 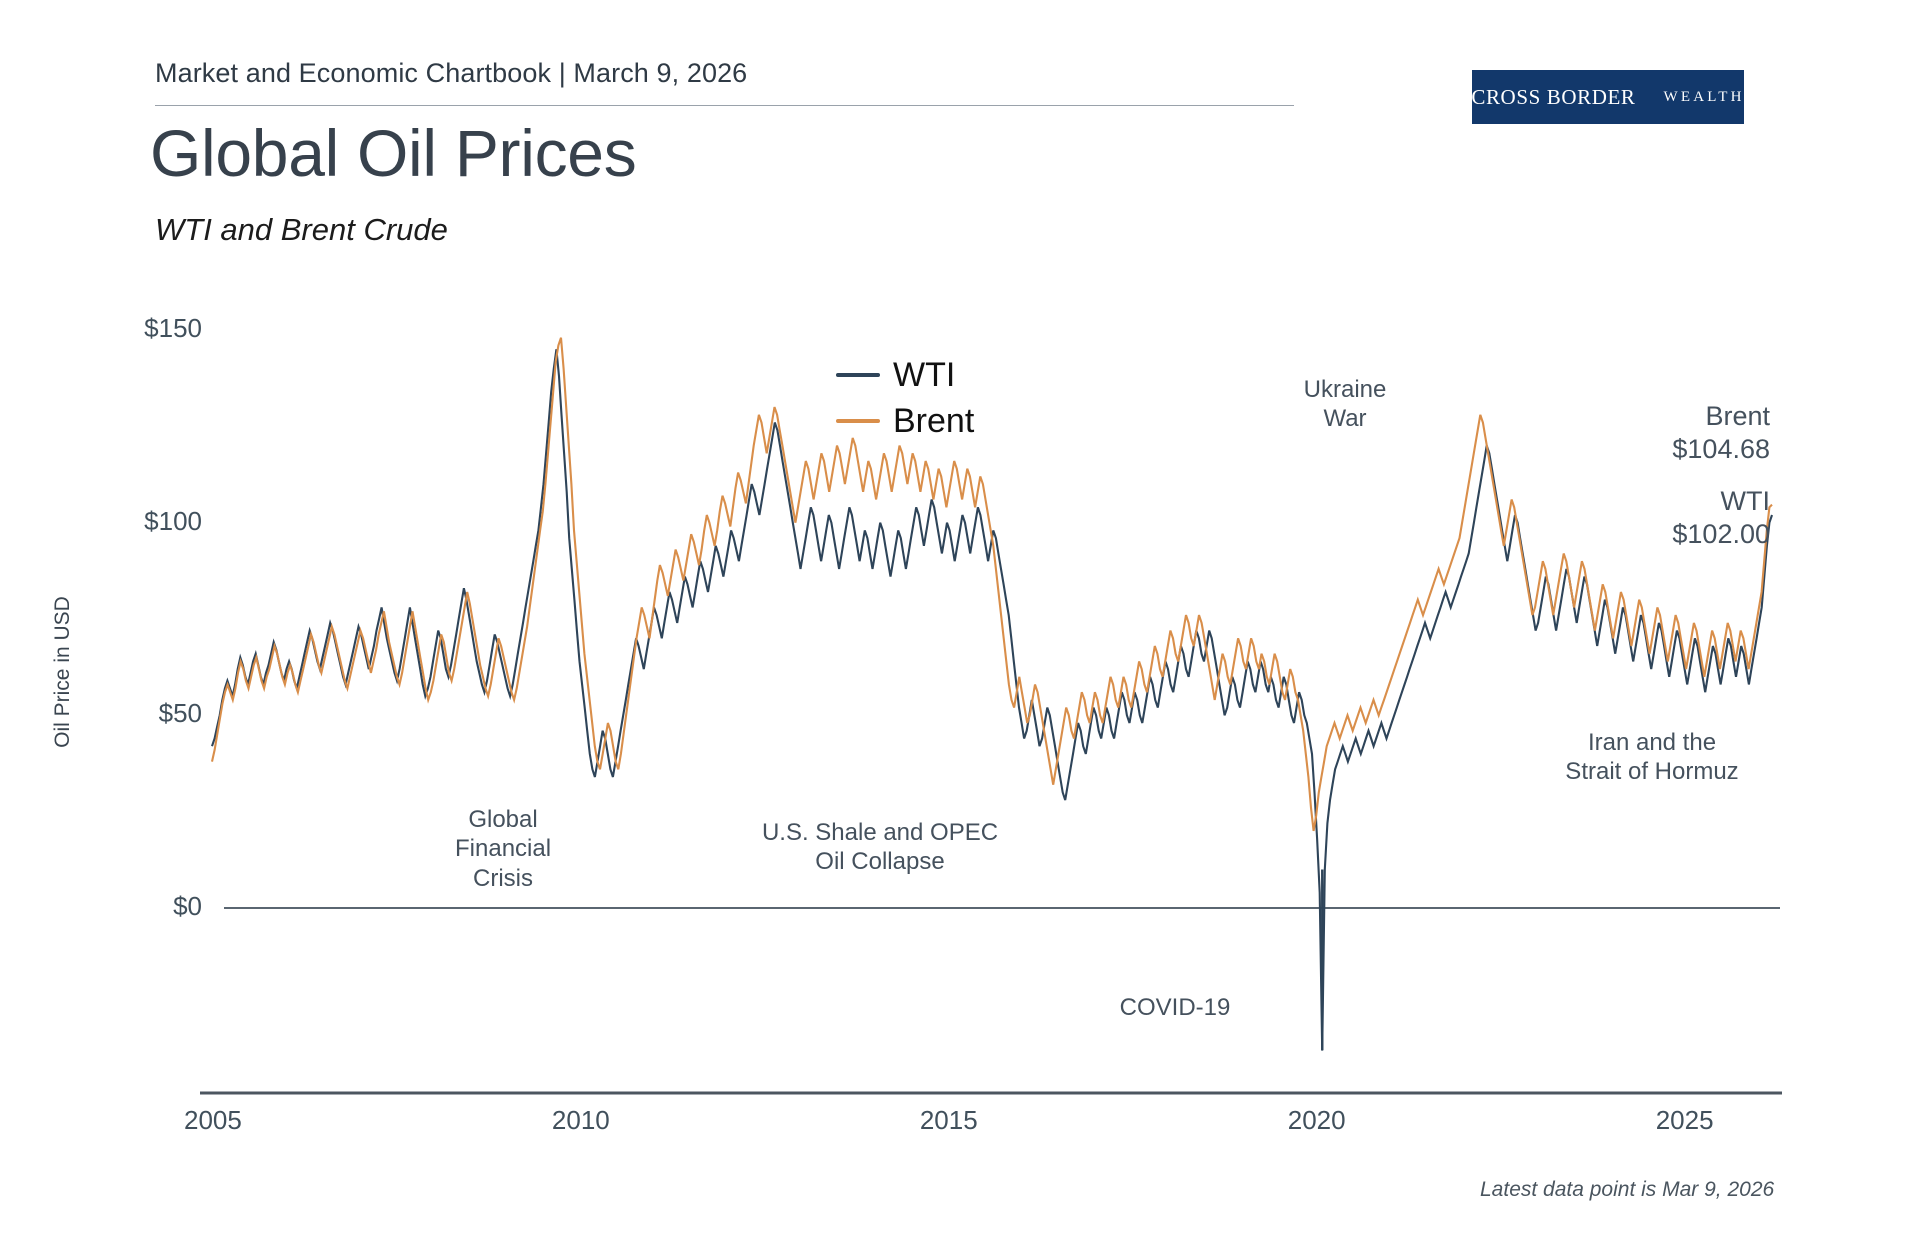 What do you see at coordinates (724, 105) in the screenshot?
I see `header-divider` at bounding box center [724, 105].